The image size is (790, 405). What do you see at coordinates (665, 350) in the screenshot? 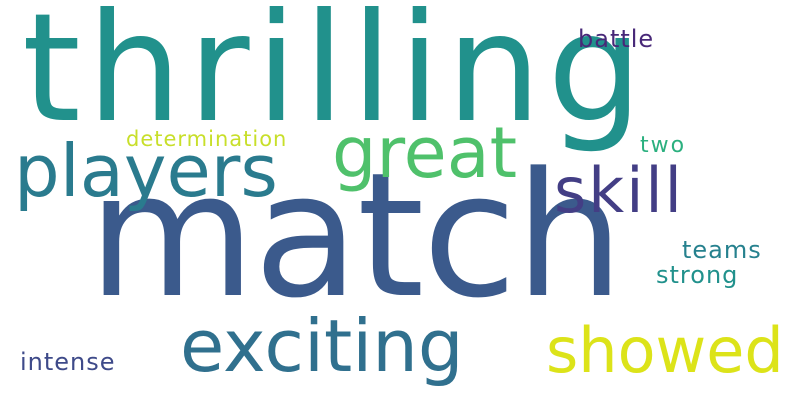
I see `word-showed: showed` at bounding box center [665, 350].